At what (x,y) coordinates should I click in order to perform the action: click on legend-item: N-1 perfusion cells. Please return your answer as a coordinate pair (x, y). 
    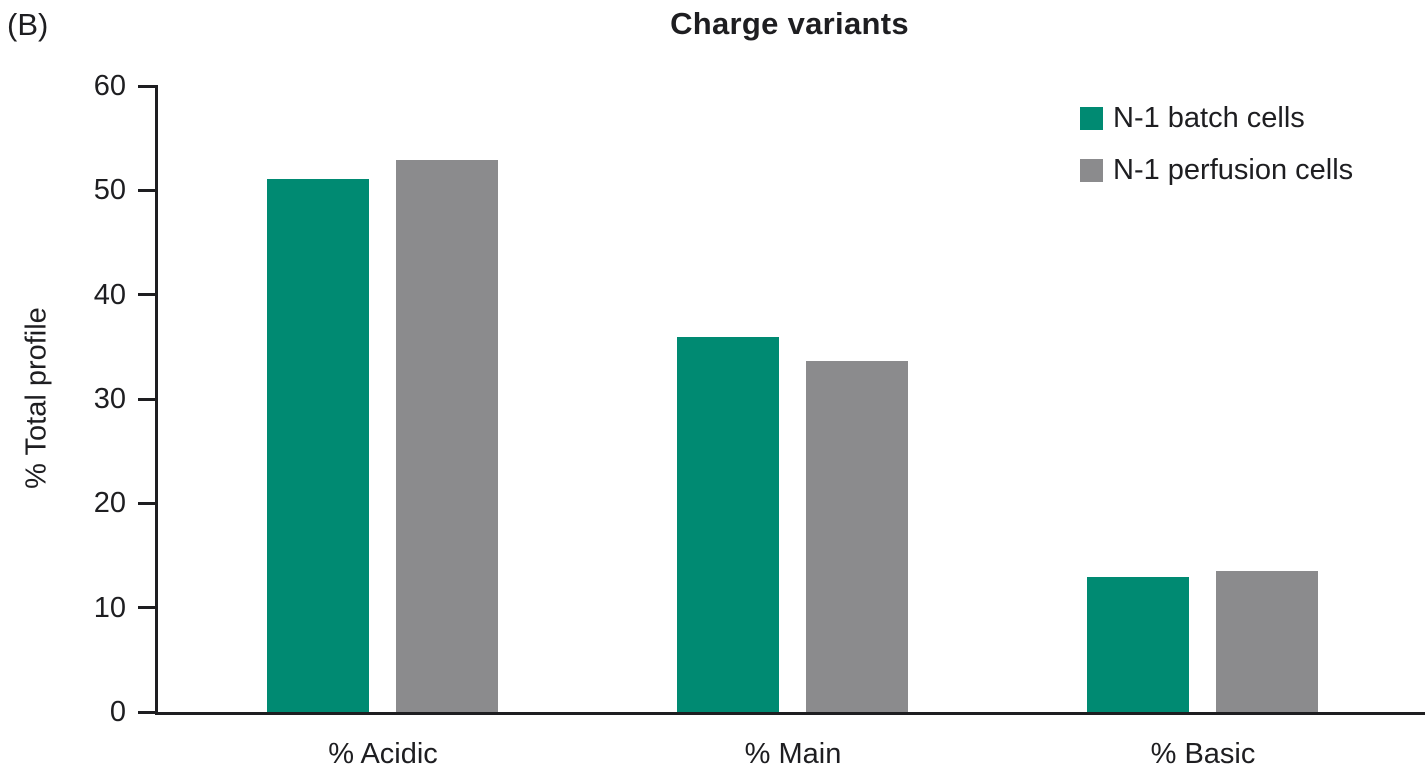
    Looking at the image, I should click on (1216, 170).